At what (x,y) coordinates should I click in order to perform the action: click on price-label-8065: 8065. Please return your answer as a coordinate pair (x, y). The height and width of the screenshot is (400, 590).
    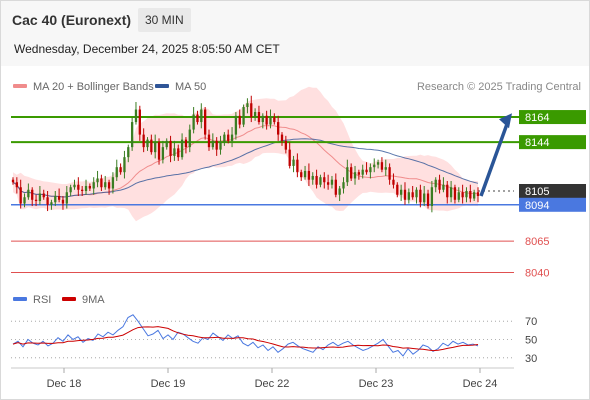
    Looking at the image, I should click on (537, 242).